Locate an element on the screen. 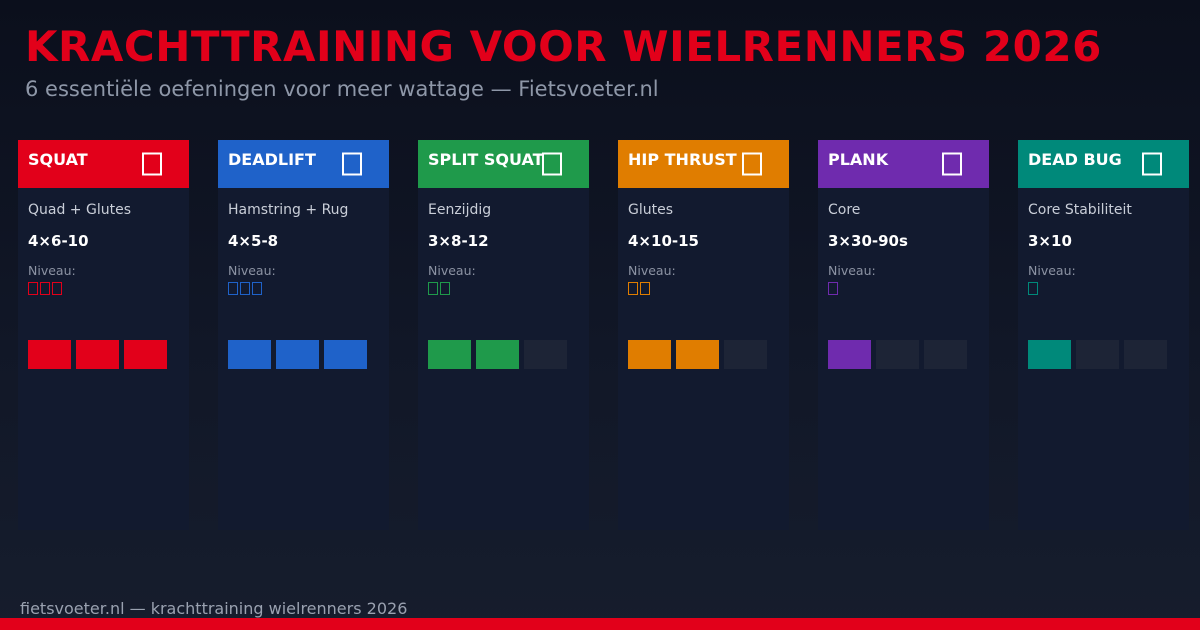 Image resolution: width=1200 pixels, height=630 pixels. exercise-name: PLANK is located at coordinates (858, 159).